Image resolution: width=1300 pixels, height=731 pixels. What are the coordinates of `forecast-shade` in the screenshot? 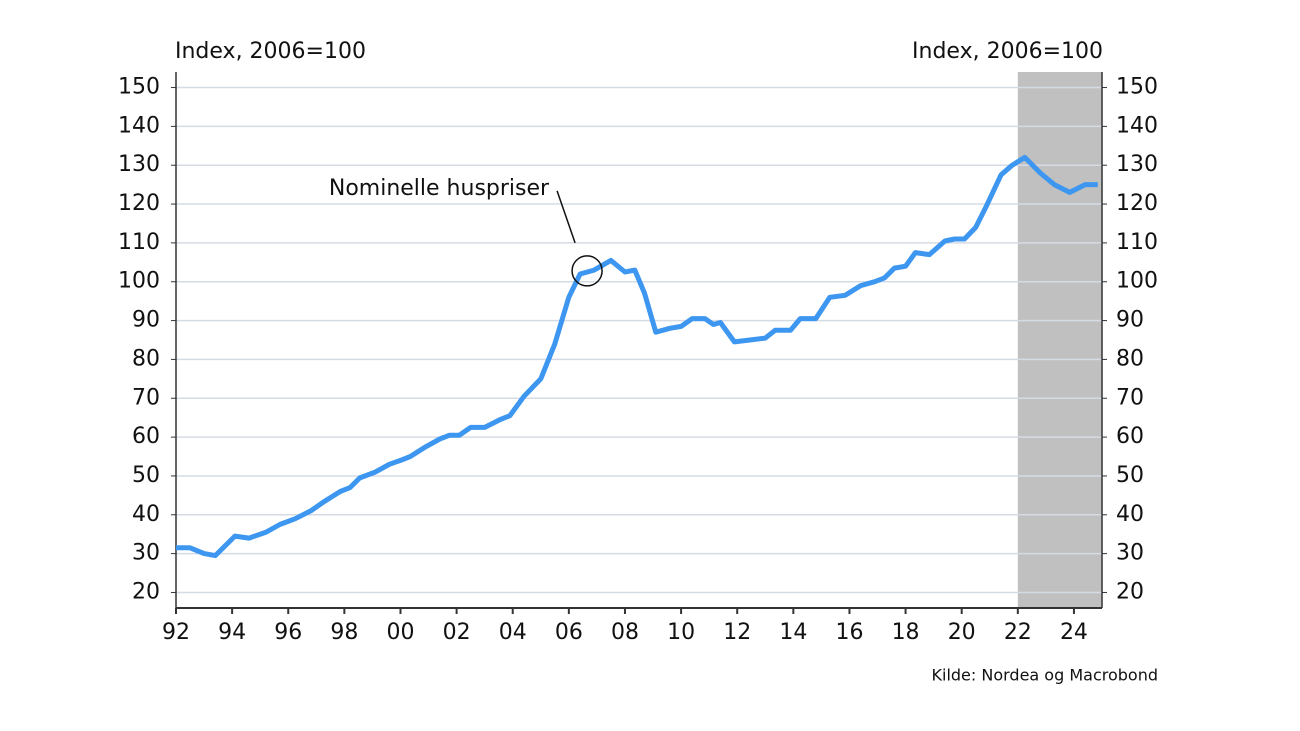 It's located at (1059, 340).